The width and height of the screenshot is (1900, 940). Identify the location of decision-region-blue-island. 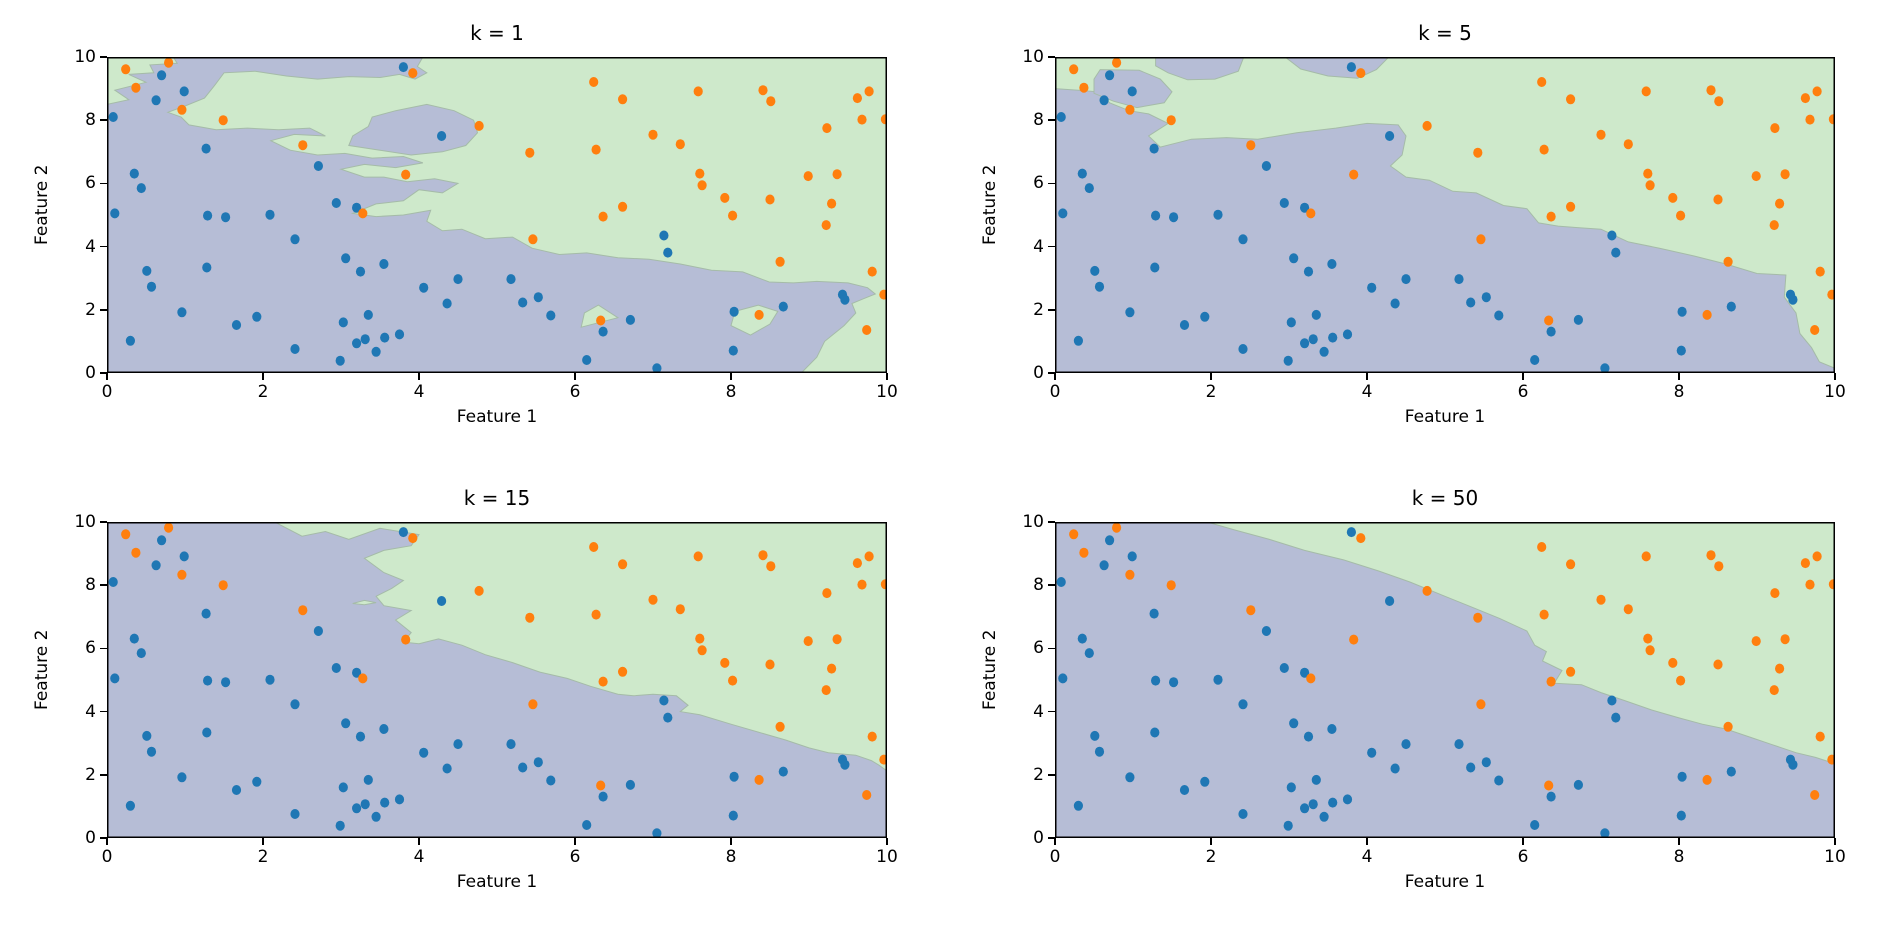
(1200, 69).